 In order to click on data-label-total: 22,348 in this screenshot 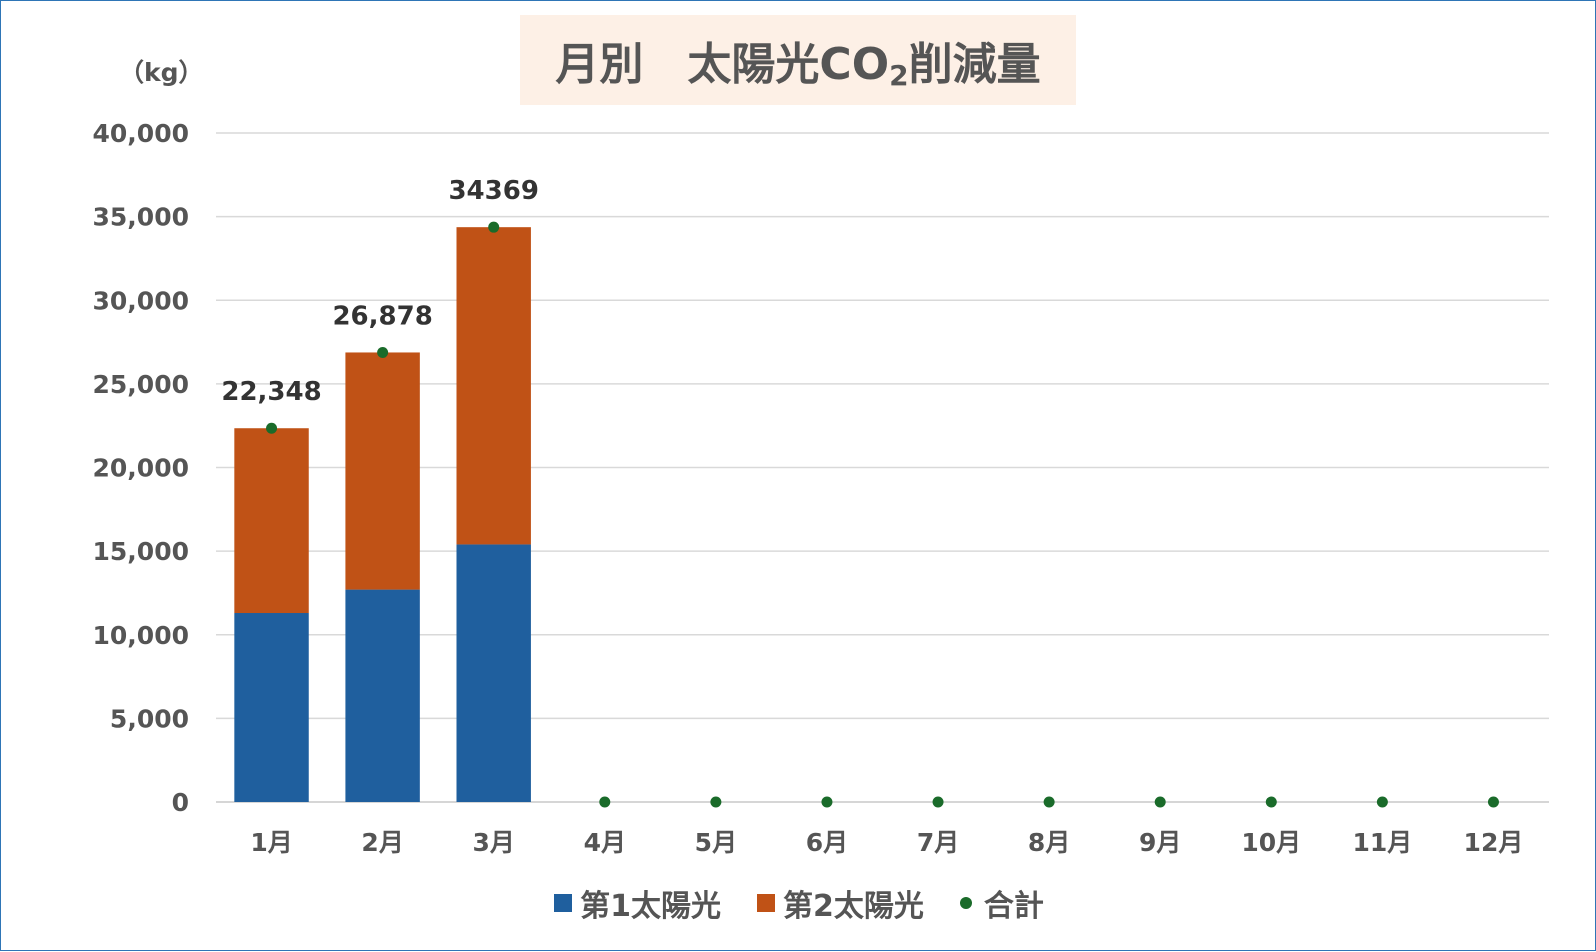, I will do `click(271, 392)`.